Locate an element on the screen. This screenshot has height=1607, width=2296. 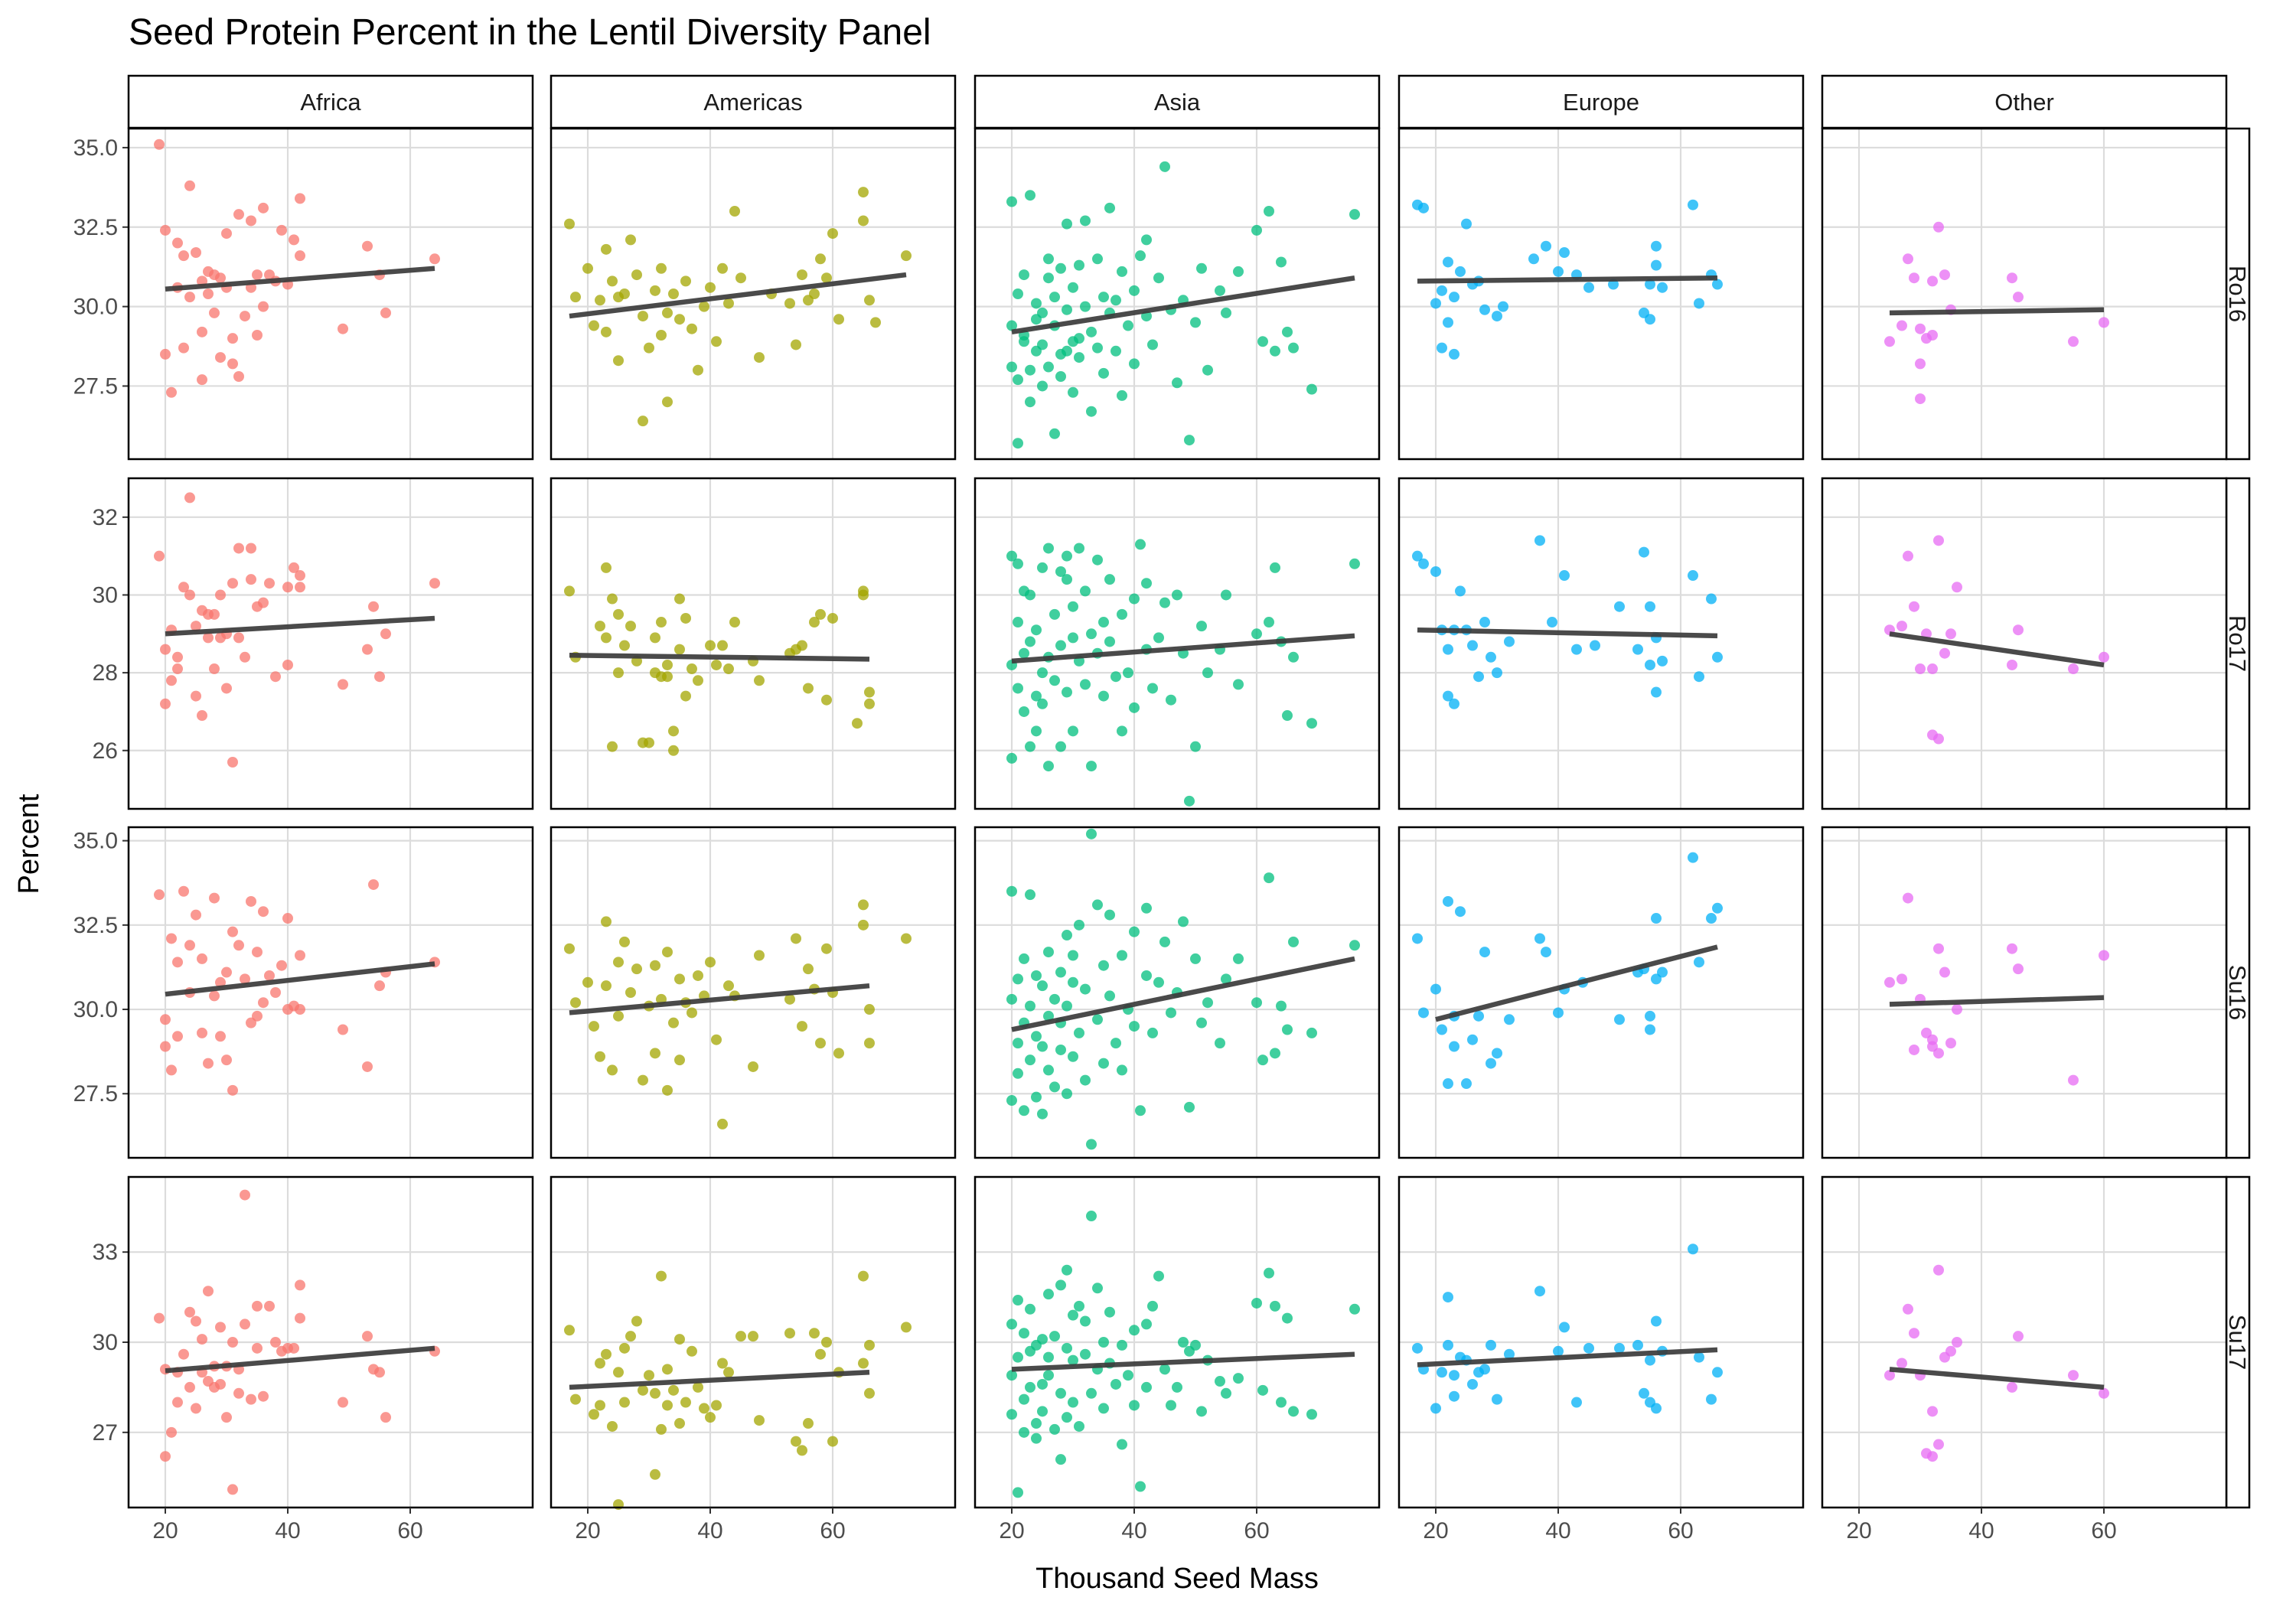
y-tick-label-ro16: 30.0 is located at coordinates (95, 307).